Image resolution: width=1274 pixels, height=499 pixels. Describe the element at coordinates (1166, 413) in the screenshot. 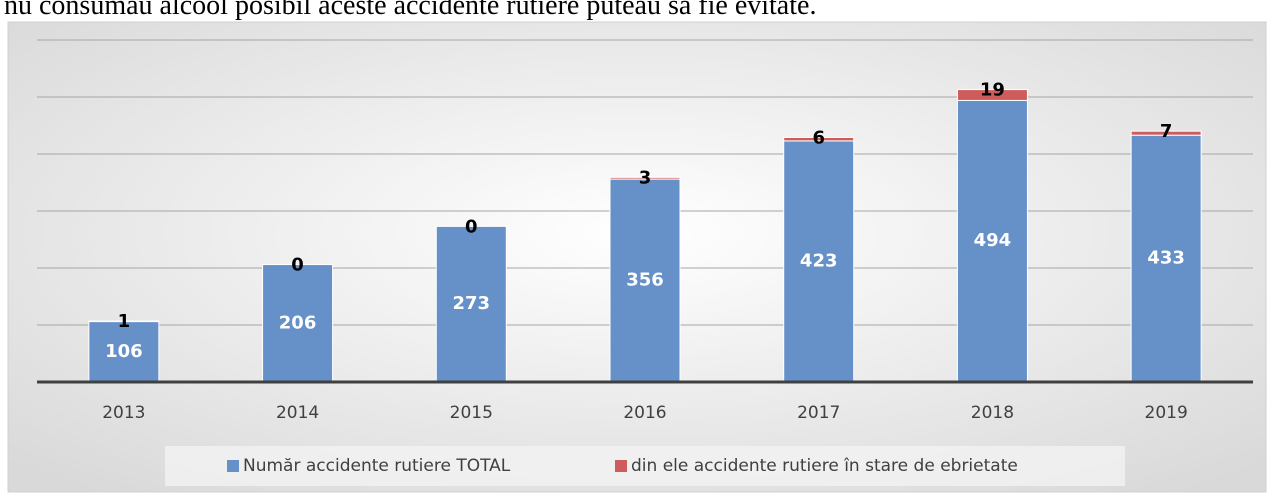

I see `x-tick-label: 2019` at that location.